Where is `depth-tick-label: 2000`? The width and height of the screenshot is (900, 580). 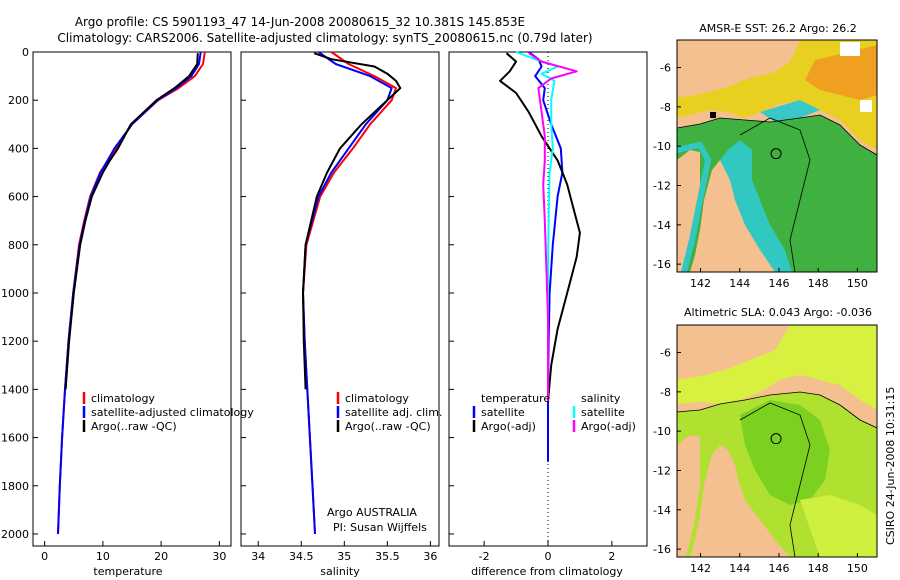
depth-tick-label: 2000 is located at coordinates (15, 534).